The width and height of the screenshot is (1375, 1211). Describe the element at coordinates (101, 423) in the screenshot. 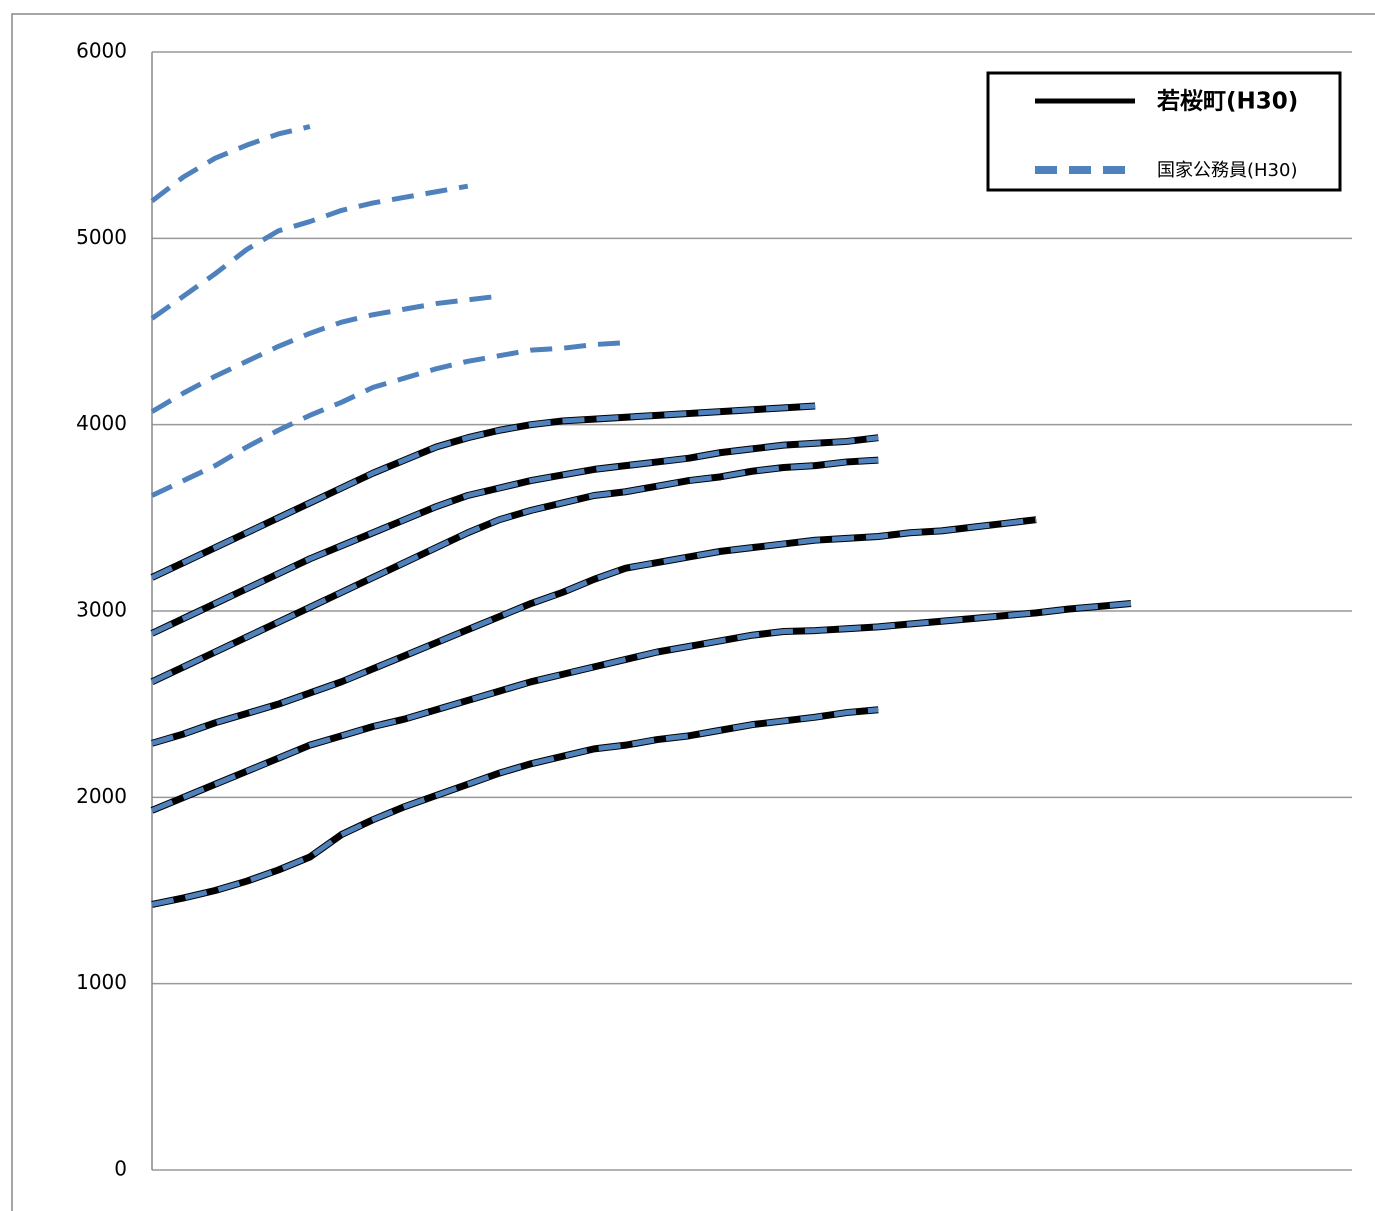

I see `y-tick-label: 4000` at that location.